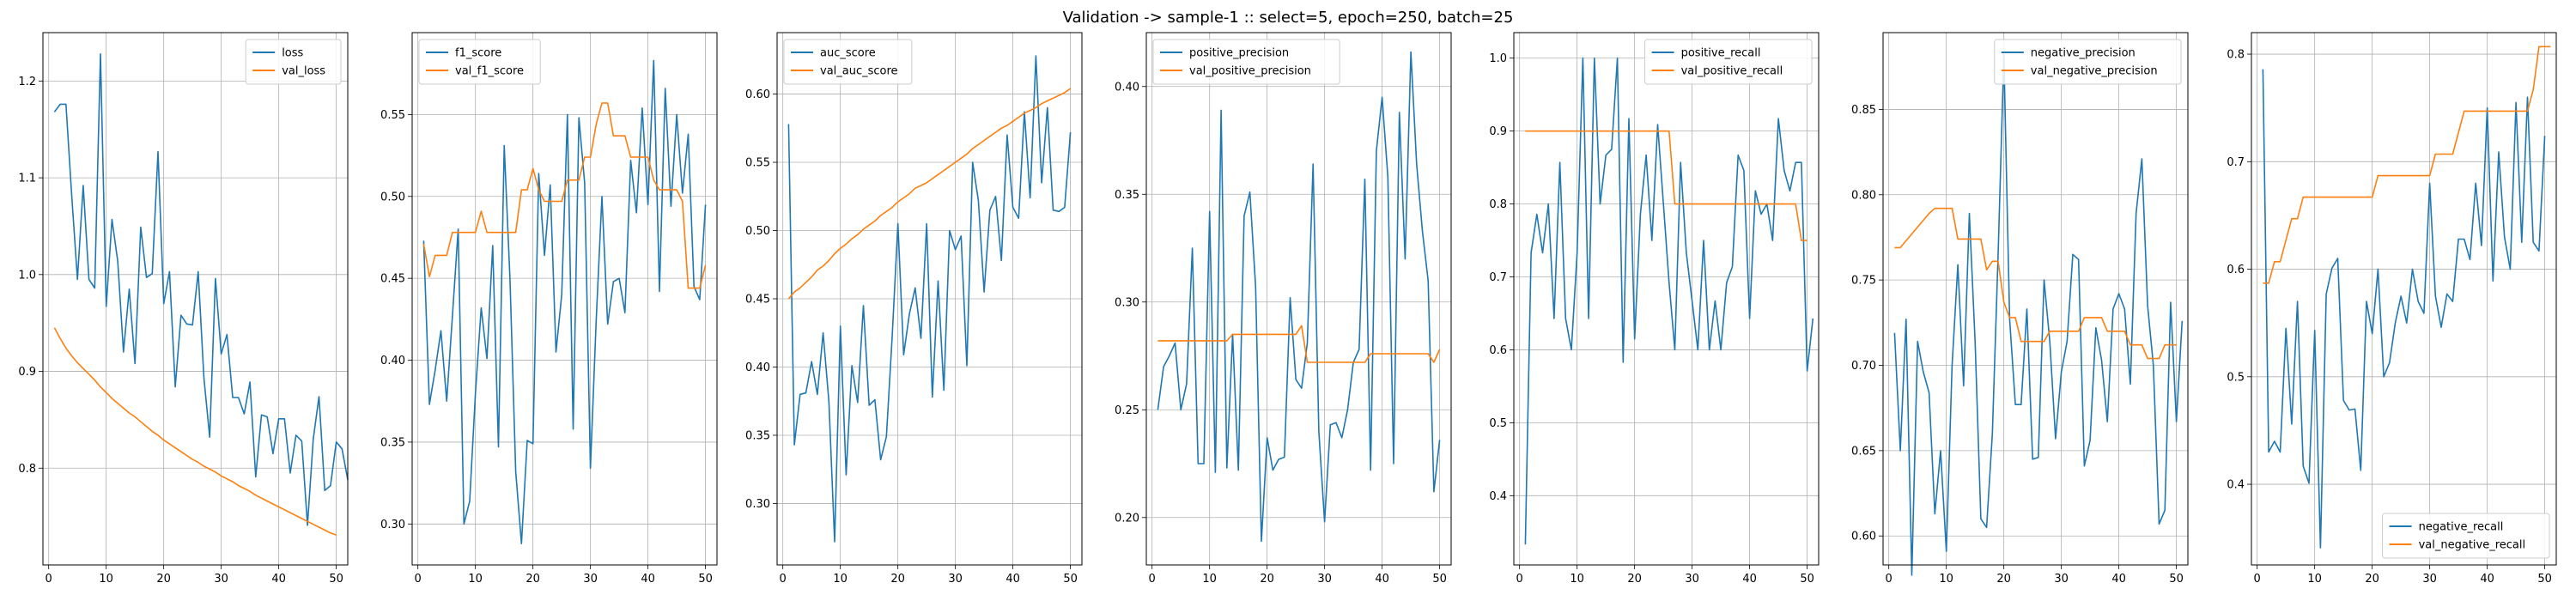 This screenshot has width=2576, height=601. What do you see at coordinates (1498, 277) in the screenshot?
I see `y-tick-label: 0.7` at bounding box center [1498, 277].